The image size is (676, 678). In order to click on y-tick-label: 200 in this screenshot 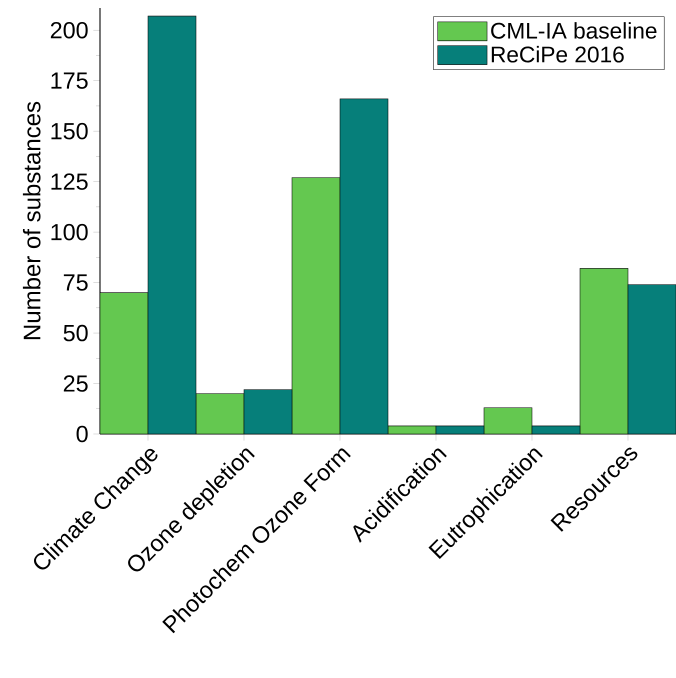, I will do `click(69, 30)`.